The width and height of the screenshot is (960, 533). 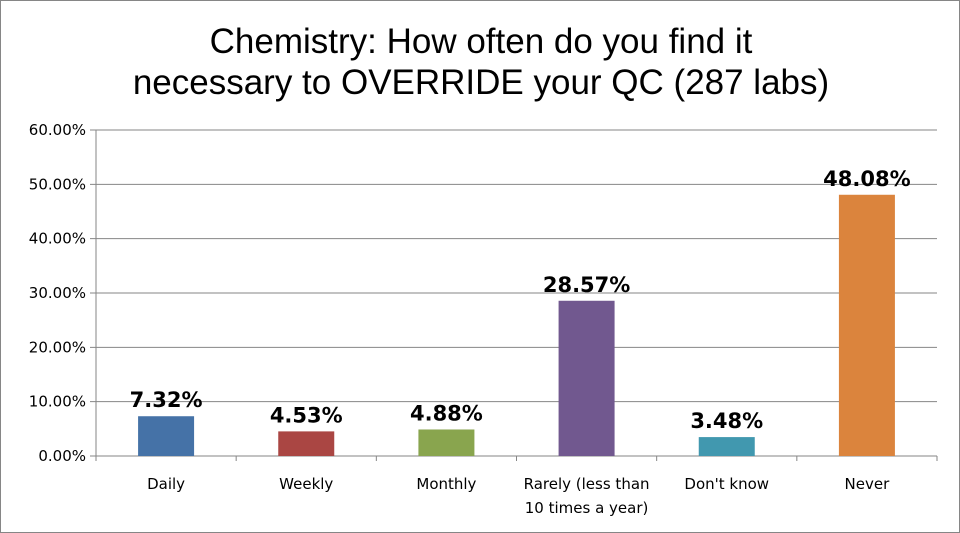 What do you see at coordinates (57, 239) in the screenshot?
I see `y-tick-label: 40.00%` at bounding box center [57, 239].